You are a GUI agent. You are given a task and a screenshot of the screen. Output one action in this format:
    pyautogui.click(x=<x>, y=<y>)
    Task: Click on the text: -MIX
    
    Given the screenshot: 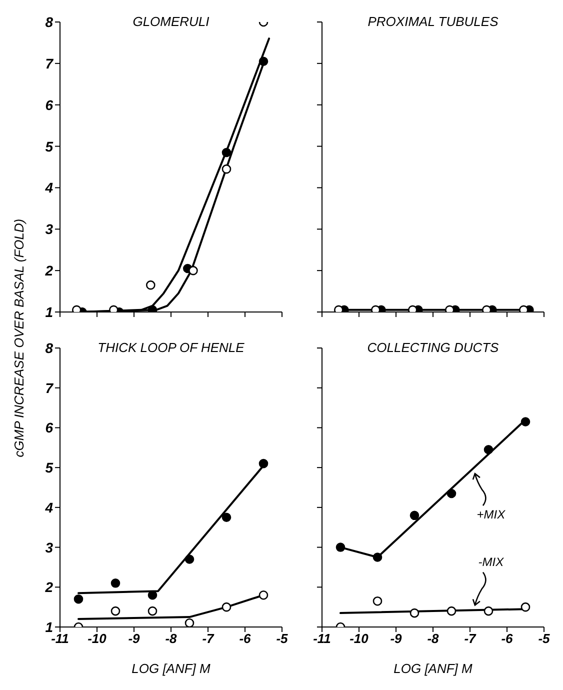 What is the action you would take?
    pyautogui.click(x=491, y=561)
    